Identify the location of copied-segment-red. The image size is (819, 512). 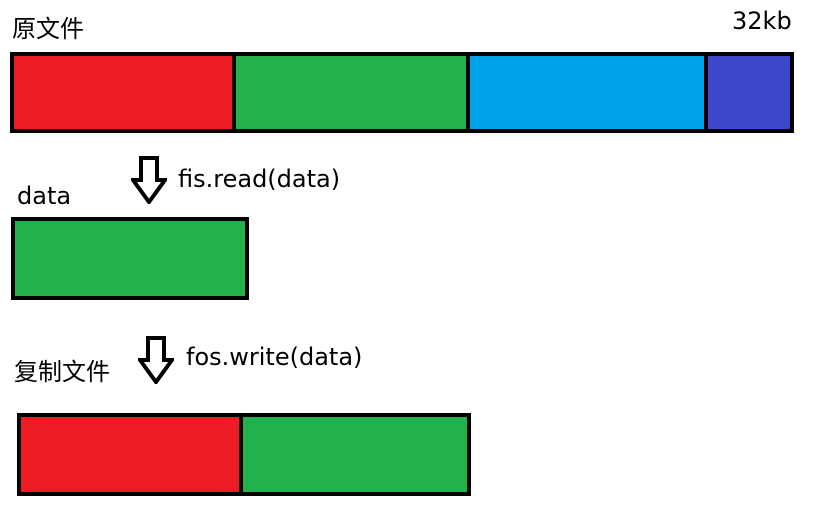
(130, 454).